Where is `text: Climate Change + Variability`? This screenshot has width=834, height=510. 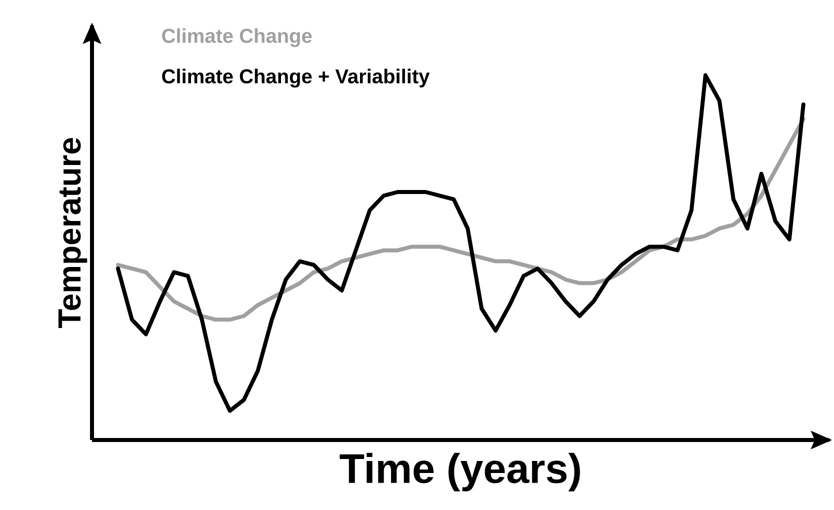 text: Climate Change + Variability is located at coordinates (296, 78).